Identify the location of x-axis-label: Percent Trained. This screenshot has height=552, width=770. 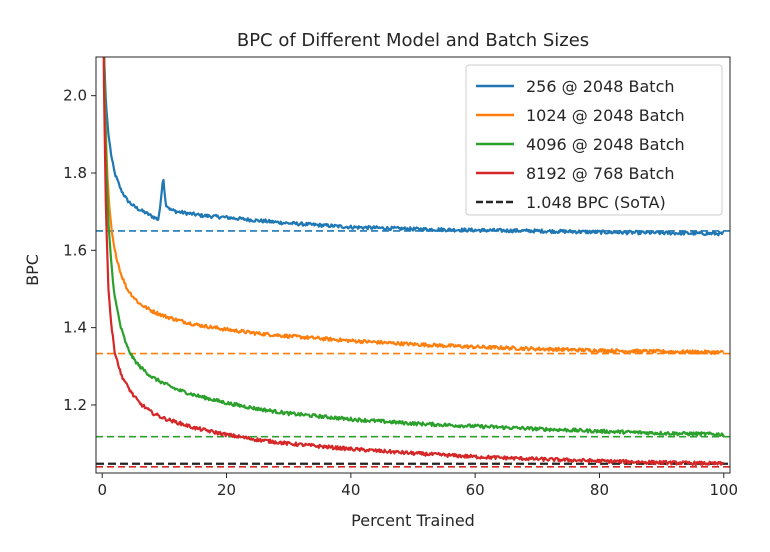
(413, 520).